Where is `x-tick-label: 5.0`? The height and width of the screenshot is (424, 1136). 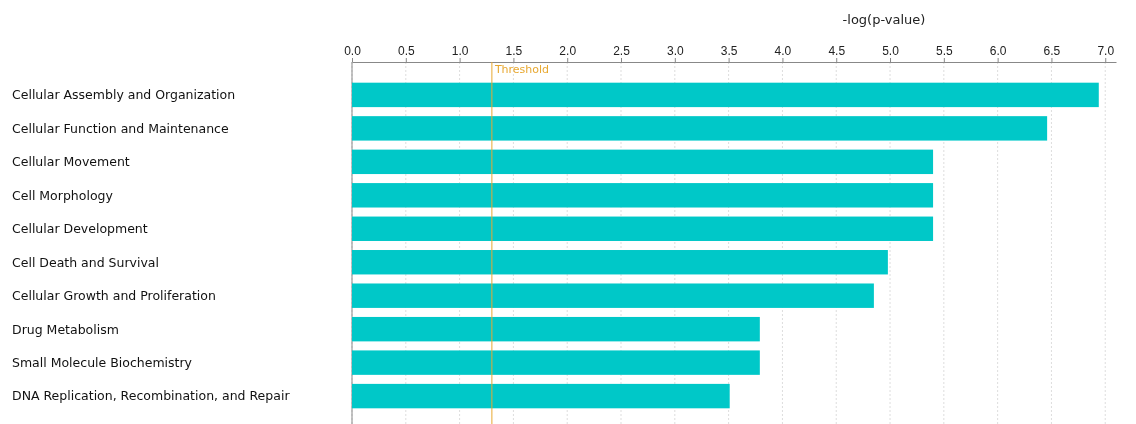
x-tick-label: 5.0 is located at coordinates (891, 51).